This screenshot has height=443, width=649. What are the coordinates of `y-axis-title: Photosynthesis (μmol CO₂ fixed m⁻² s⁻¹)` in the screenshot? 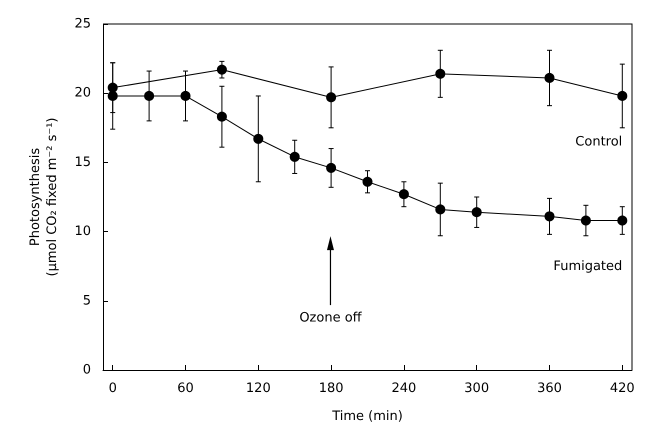 It's located at (44, 197).